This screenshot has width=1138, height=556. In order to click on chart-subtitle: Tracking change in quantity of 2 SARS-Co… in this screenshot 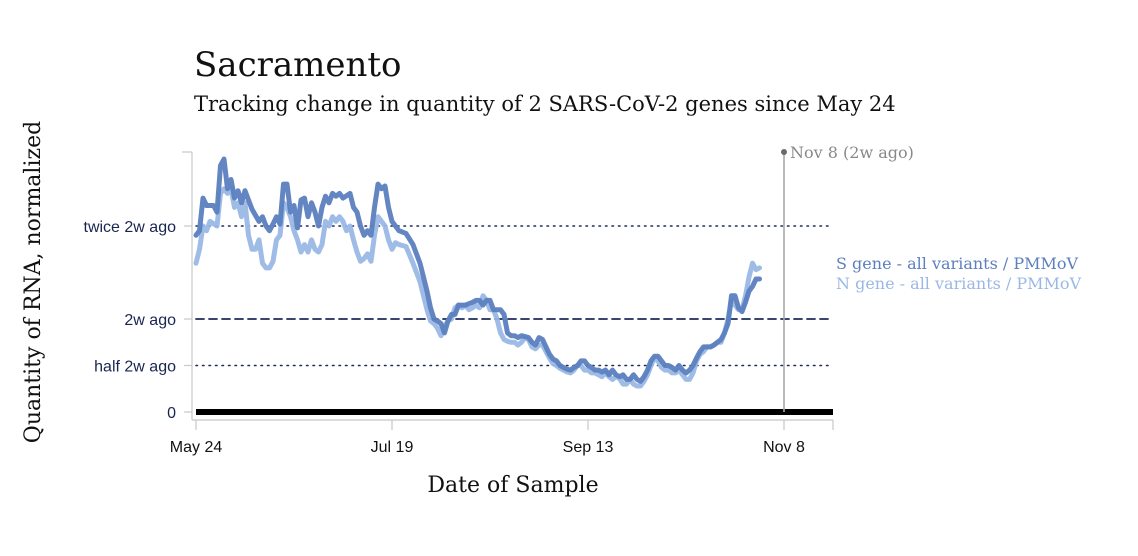, I will do `click(545, 104)`.